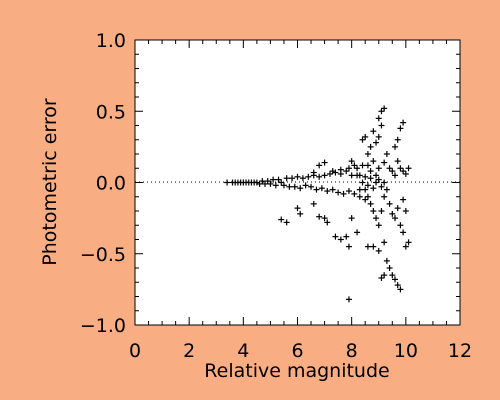  Describe the element at coordinates (111, 184) in the screenshot. I see `y-tick-label: 0.0` at that location.